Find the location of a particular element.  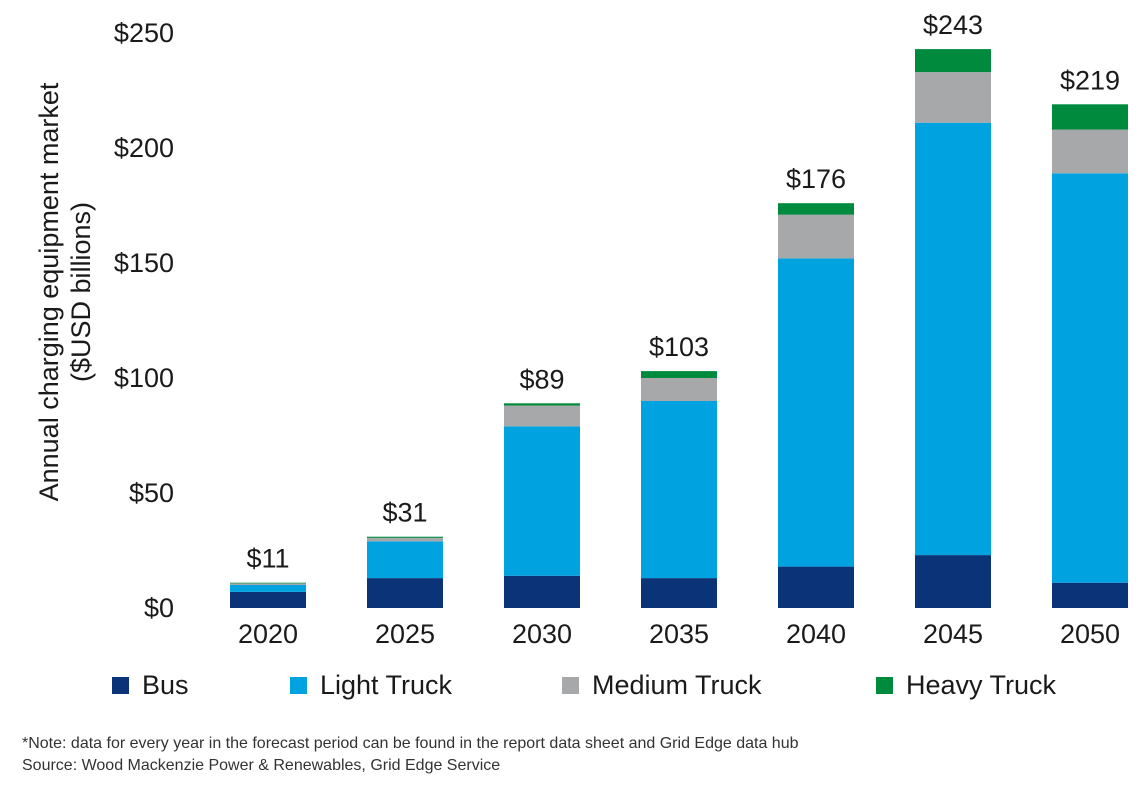

legend-item-light-truck: Light Truck is located at coordinates (371, 685).